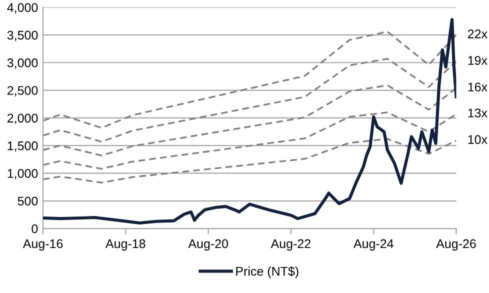  I want to click on y-tick-label: 4,000, so click(22, 8).